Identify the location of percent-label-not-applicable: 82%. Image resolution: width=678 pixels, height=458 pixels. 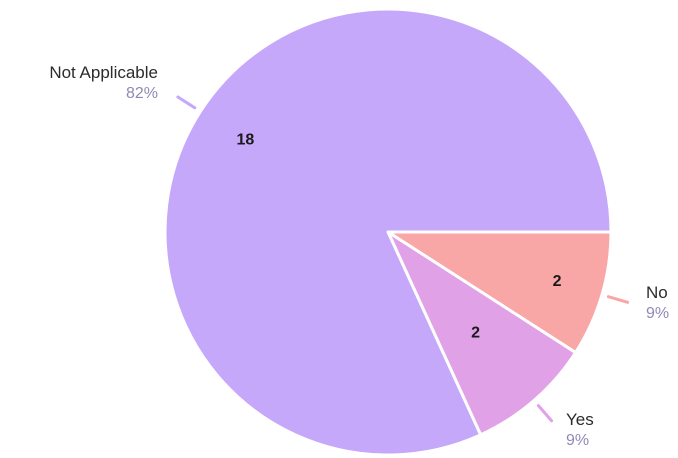
(142, 93).